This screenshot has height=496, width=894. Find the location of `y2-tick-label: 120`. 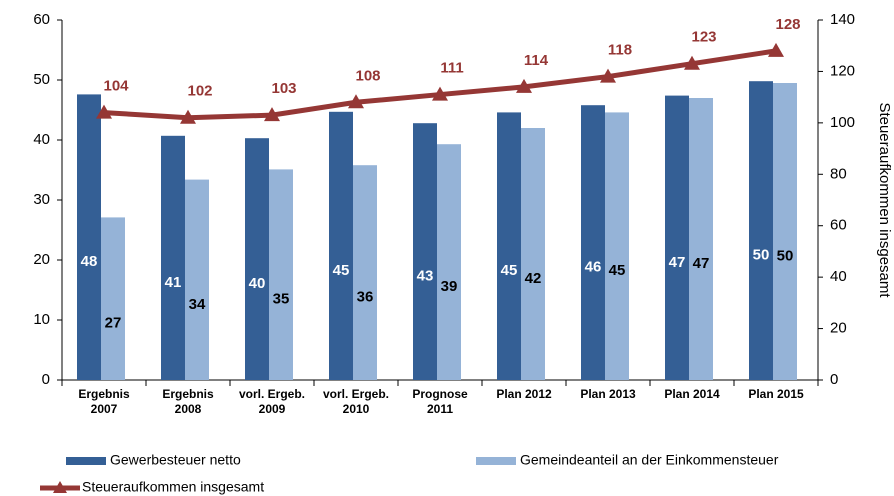

y2-tick-label: 120 is located at coordinates (842, 70).